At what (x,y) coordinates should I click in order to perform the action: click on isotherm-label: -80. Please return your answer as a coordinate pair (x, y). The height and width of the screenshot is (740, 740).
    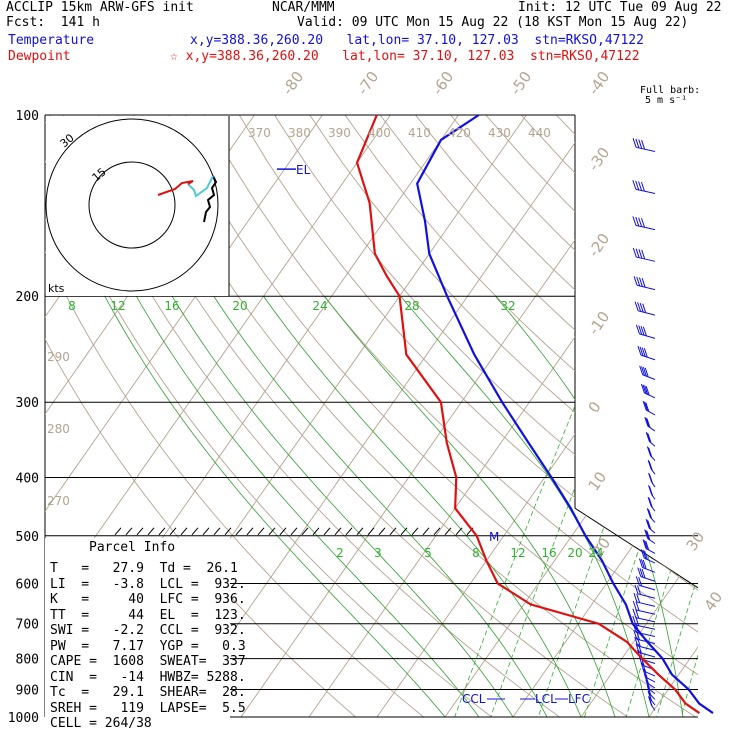
    Looking at the image, I should click on (293, 83).